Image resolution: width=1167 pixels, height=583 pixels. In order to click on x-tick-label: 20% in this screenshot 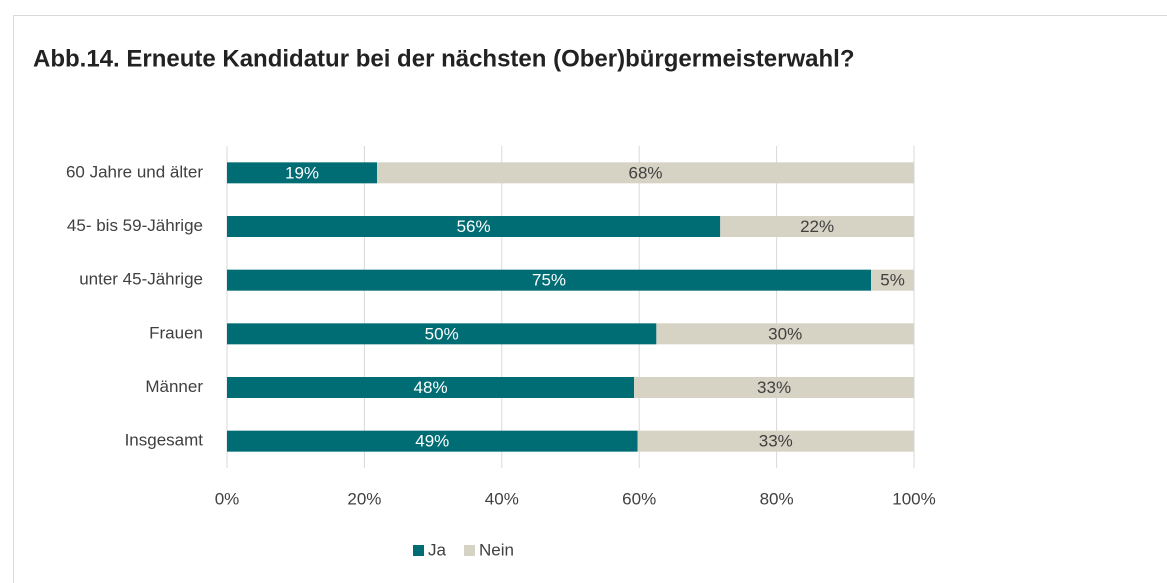, I will do `click(364, 498)`.